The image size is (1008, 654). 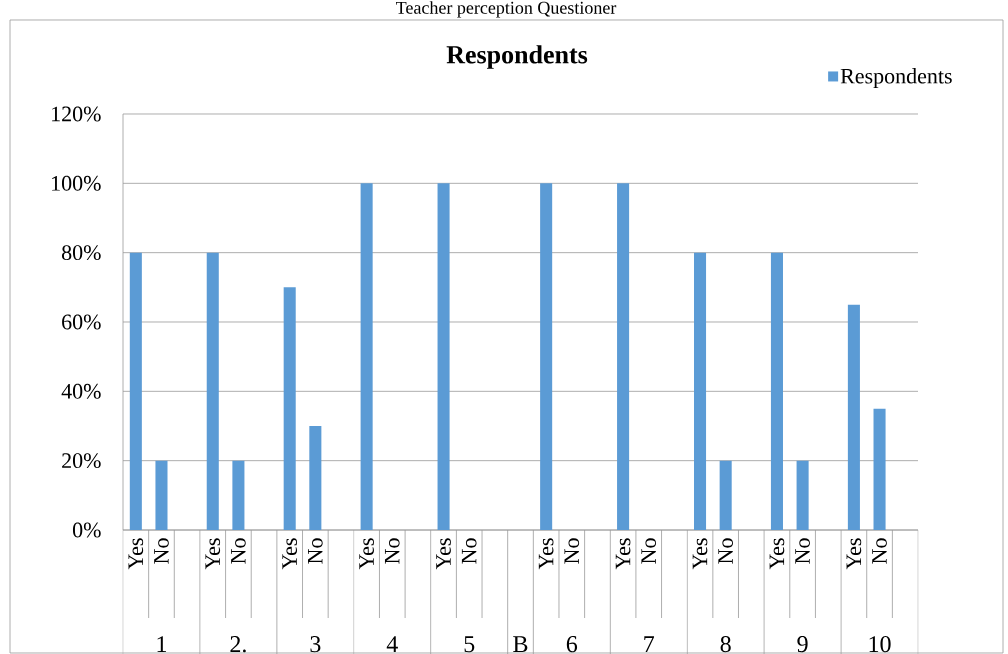 I want to click on y-tick-label: 120%, so click(x=76, y=114).